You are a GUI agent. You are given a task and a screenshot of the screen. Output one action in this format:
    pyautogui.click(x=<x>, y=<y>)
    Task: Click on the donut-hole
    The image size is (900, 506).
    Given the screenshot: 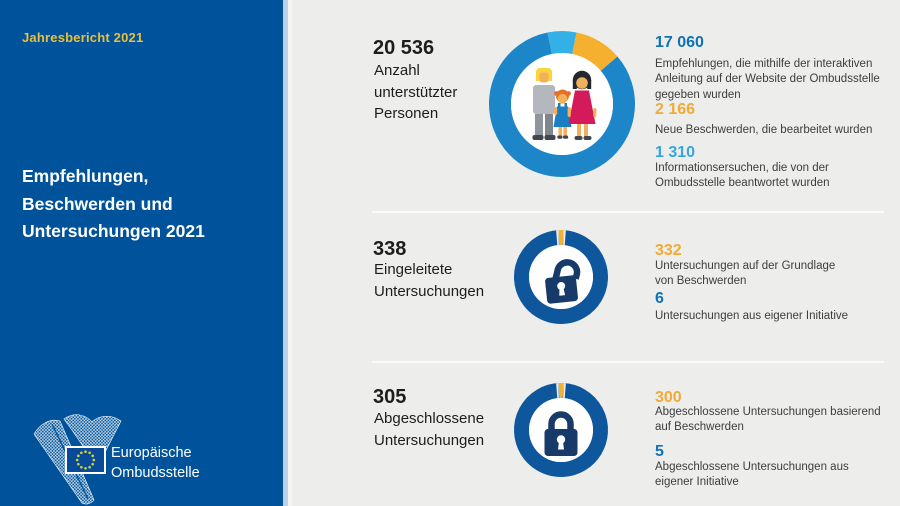 What is the action you would take?
    pyautogui.click(x=562, y=104)
    